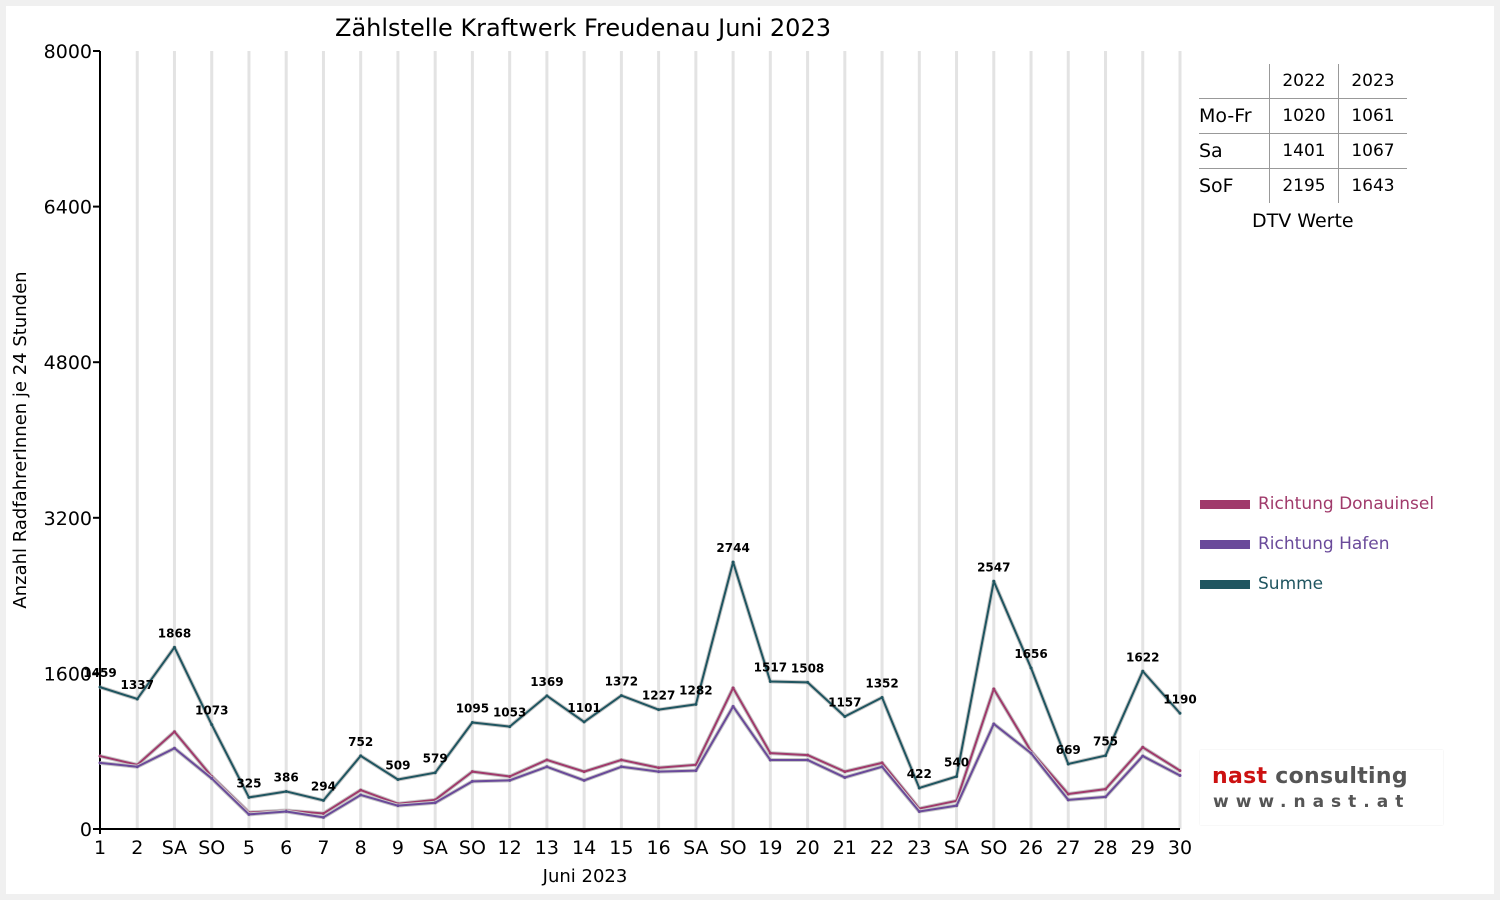 The height and width of the screenshot is (900, 1500). I want to click on legend-swatch, so click(1225, 544).